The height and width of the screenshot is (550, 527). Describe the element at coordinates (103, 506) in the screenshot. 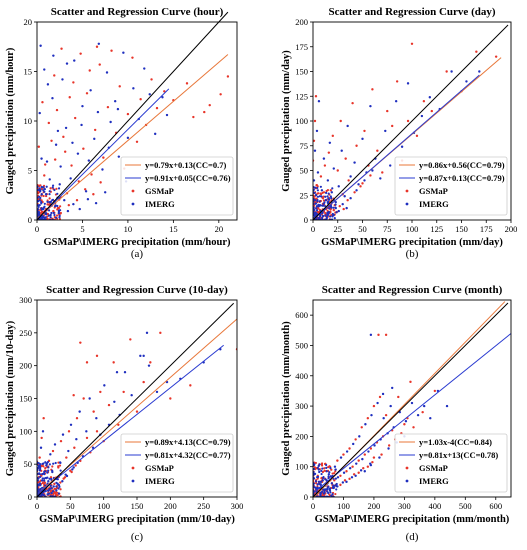

I see `x-tick-label: 100` at that location.